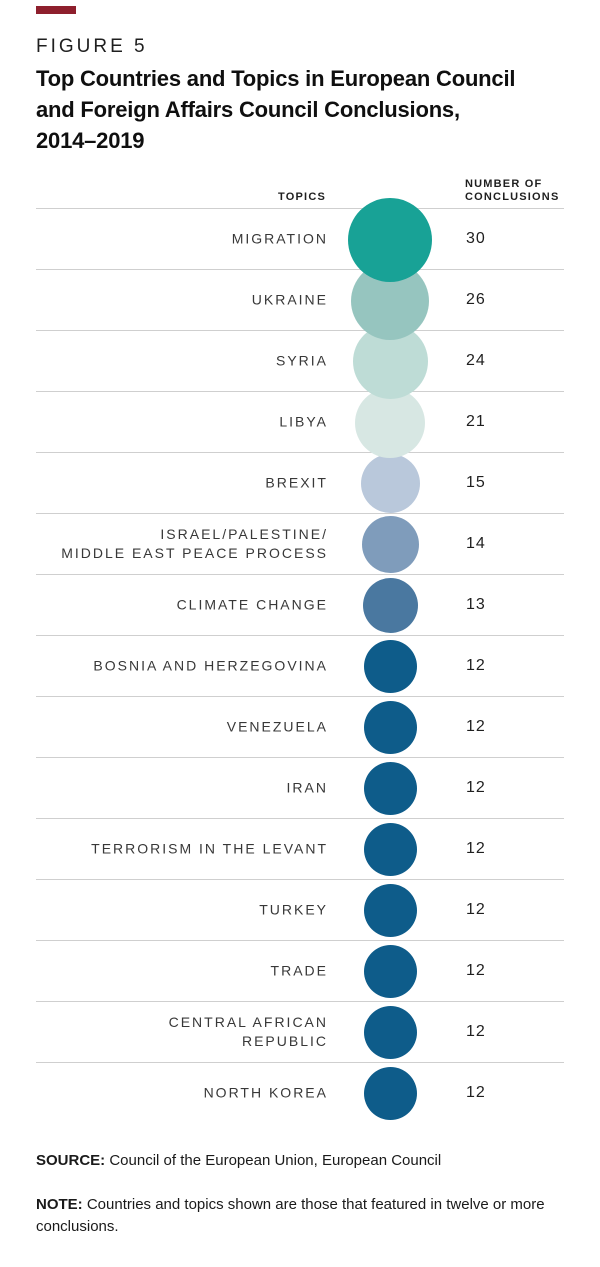  I want to click on source-label: SOURCE:, so click(71, 1160).